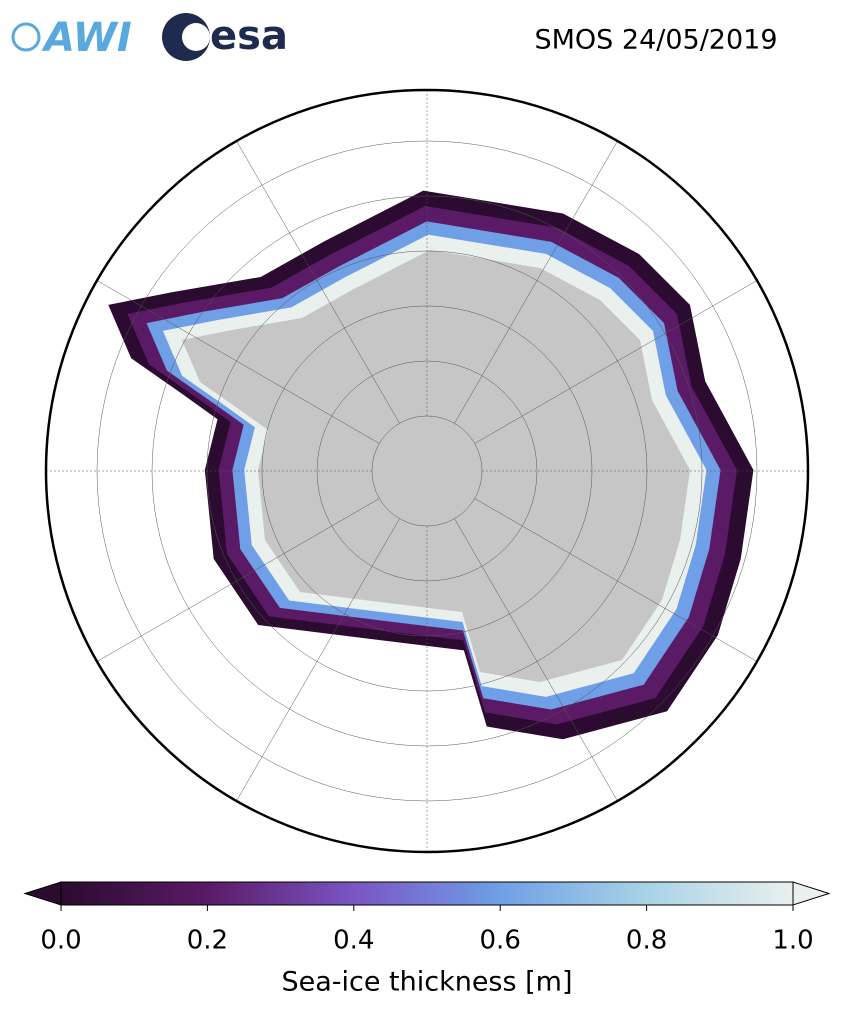 This screenshot has height=1030, width=854. What do you see at coordinates (353, 941) in the screenshot?
I see `tick-label: 0.4` at bounding box center [353, 941].